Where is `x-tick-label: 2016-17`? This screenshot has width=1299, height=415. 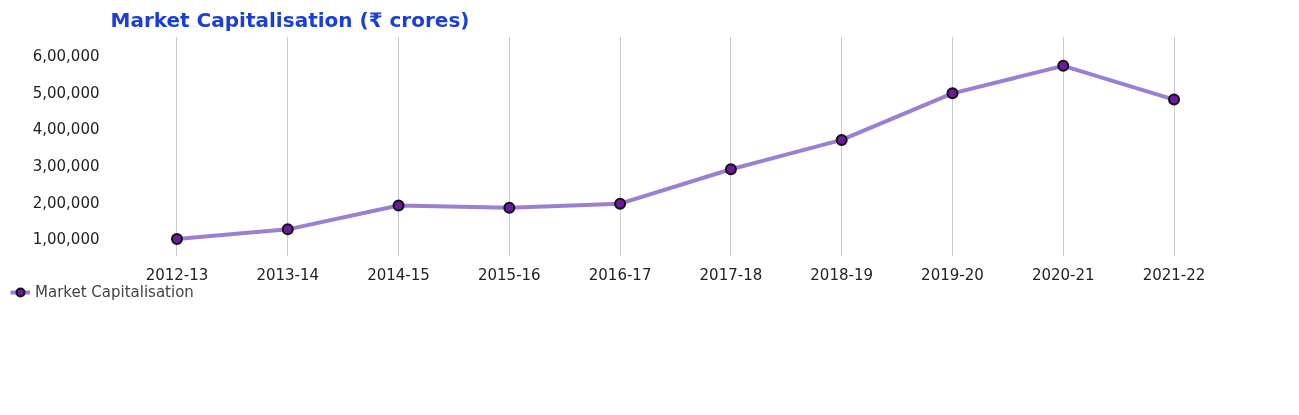
x-tick-label: 2016-17 is located at coordinates (620, 274).